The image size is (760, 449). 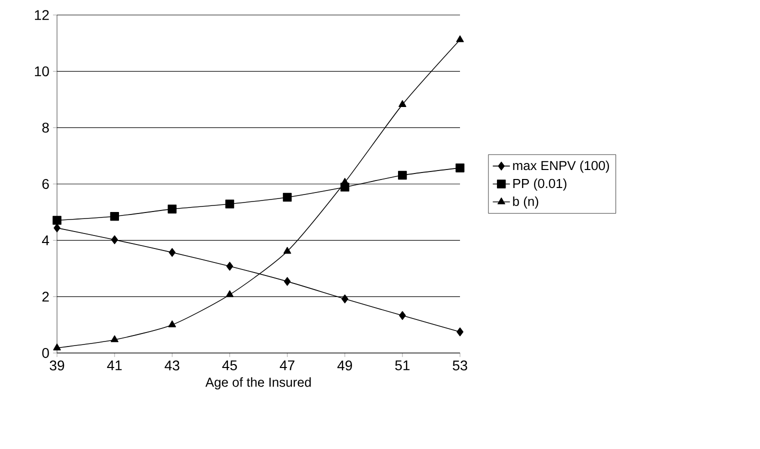 What do you see at coordinates (57, 365) in the screenshot?
I see `x-tick-label: 39` at bounding box center [57, 365].